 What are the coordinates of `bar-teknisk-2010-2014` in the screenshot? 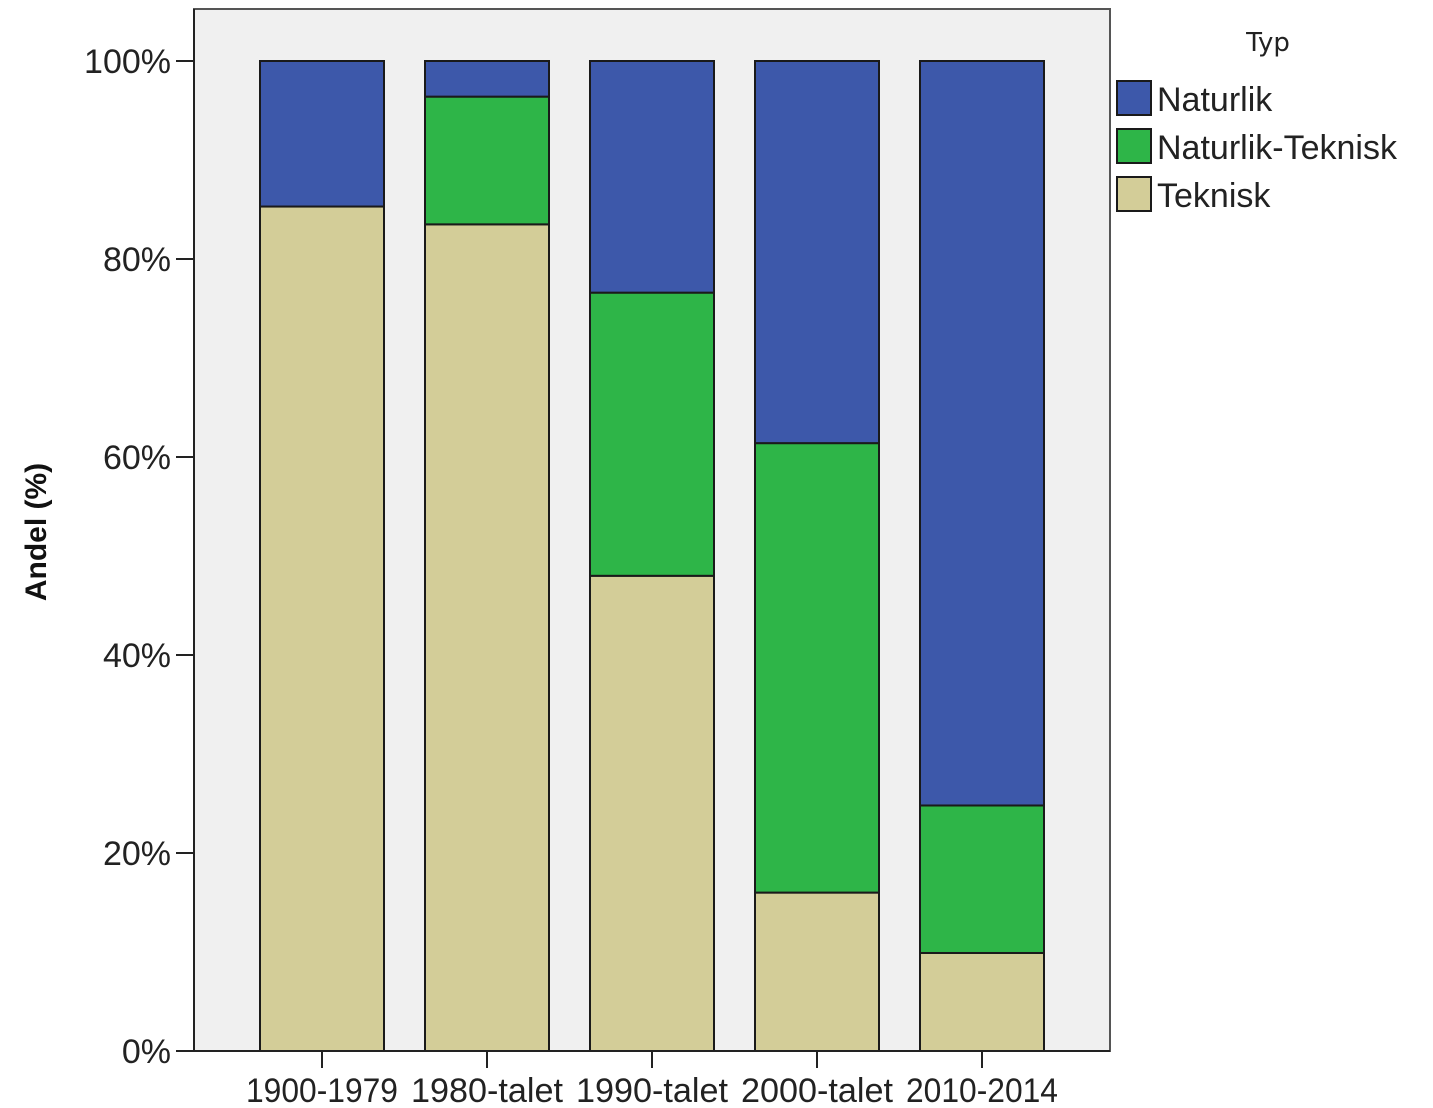 It's located at (982, 1001).